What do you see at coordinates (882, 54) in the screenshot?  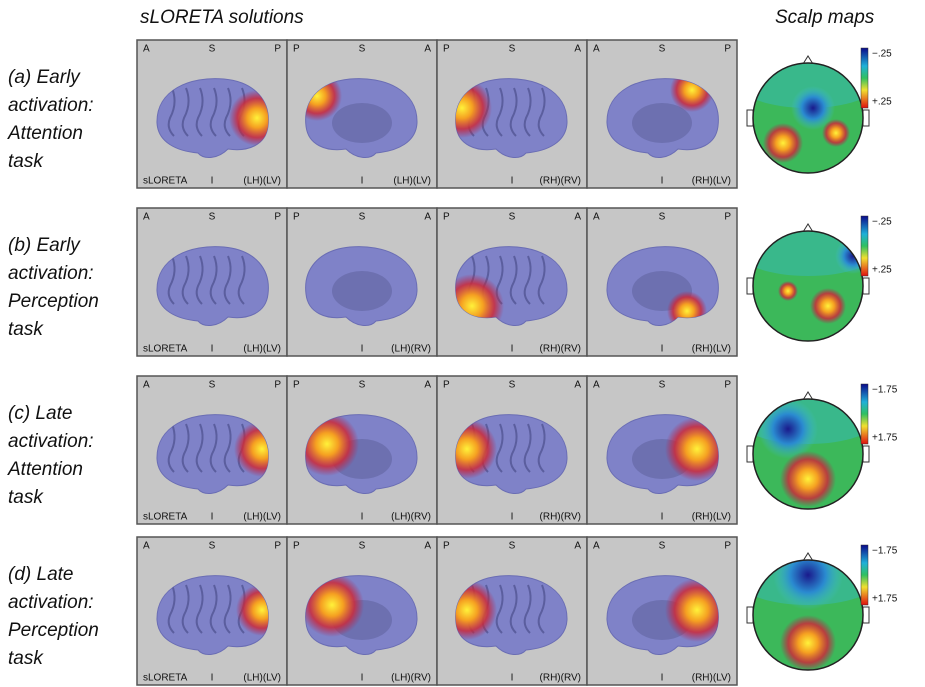 I see `scale-label: −.25` at bounding box center [882, 54].